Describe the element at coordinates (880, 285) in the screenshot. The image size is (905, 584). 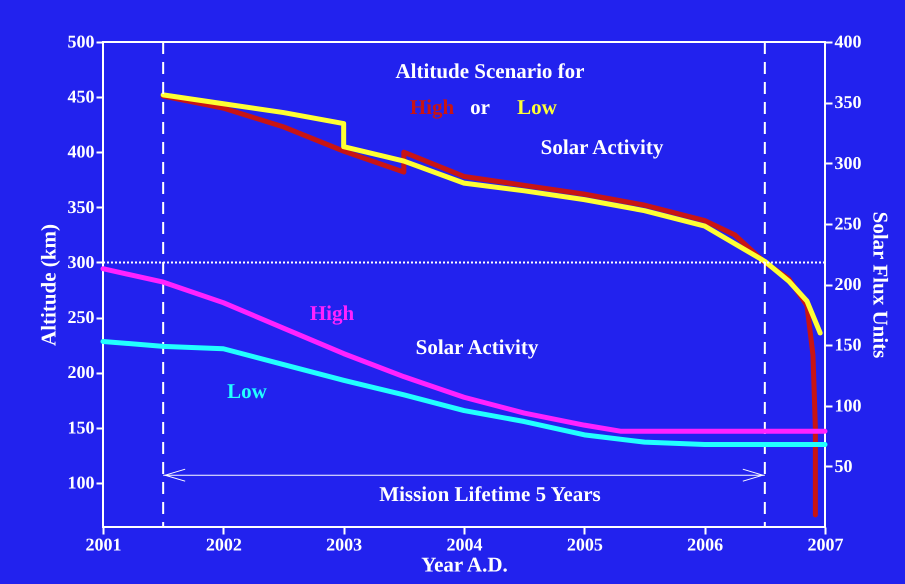
I see `y2-axis-title: Solar Flux Units` at that location.